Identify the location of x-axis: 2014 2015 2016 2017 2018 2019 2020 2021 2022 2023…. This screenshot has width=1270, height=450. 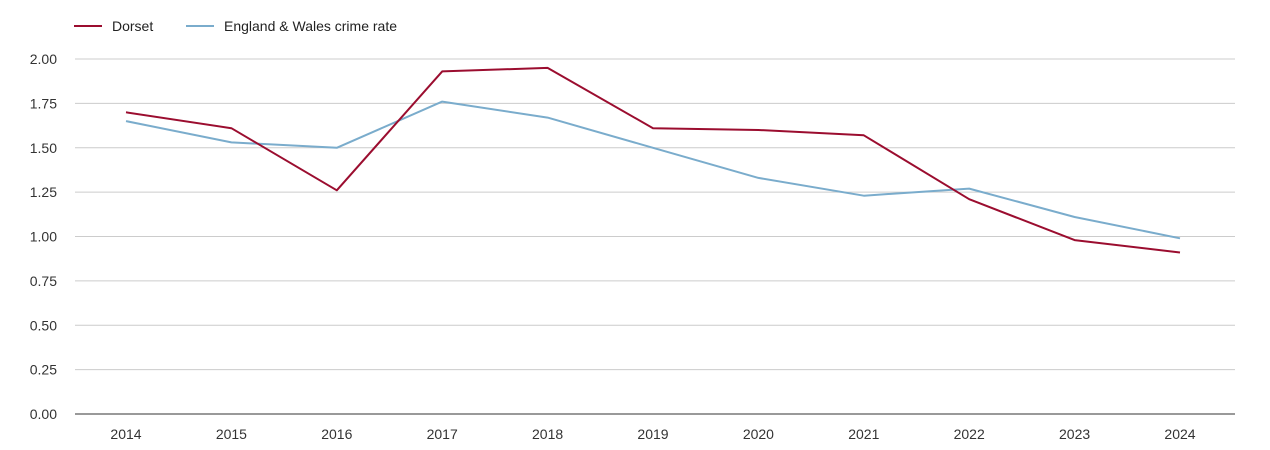
(655, 427).